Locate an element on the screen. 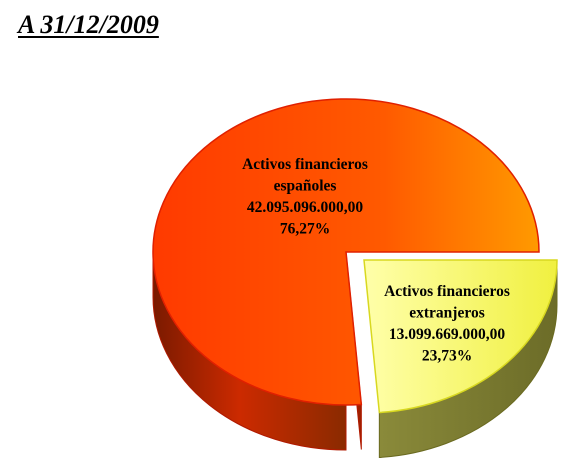  slice-1-value-text: 13.099.669.000,00 is located at coordinates (447, 334).